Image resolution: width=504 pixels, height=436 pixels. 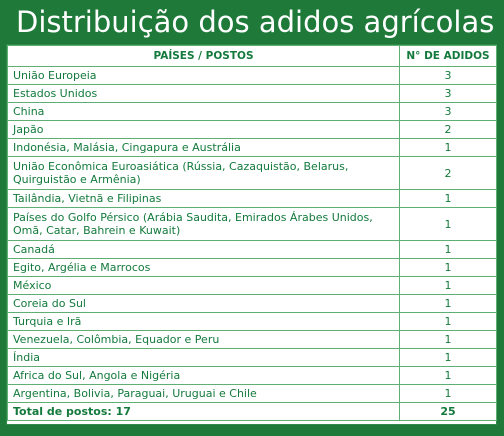 What do you see at coordinates (448, 411) in the screenshot?
I see `total-count: 25` at bounding box center [448, 411].